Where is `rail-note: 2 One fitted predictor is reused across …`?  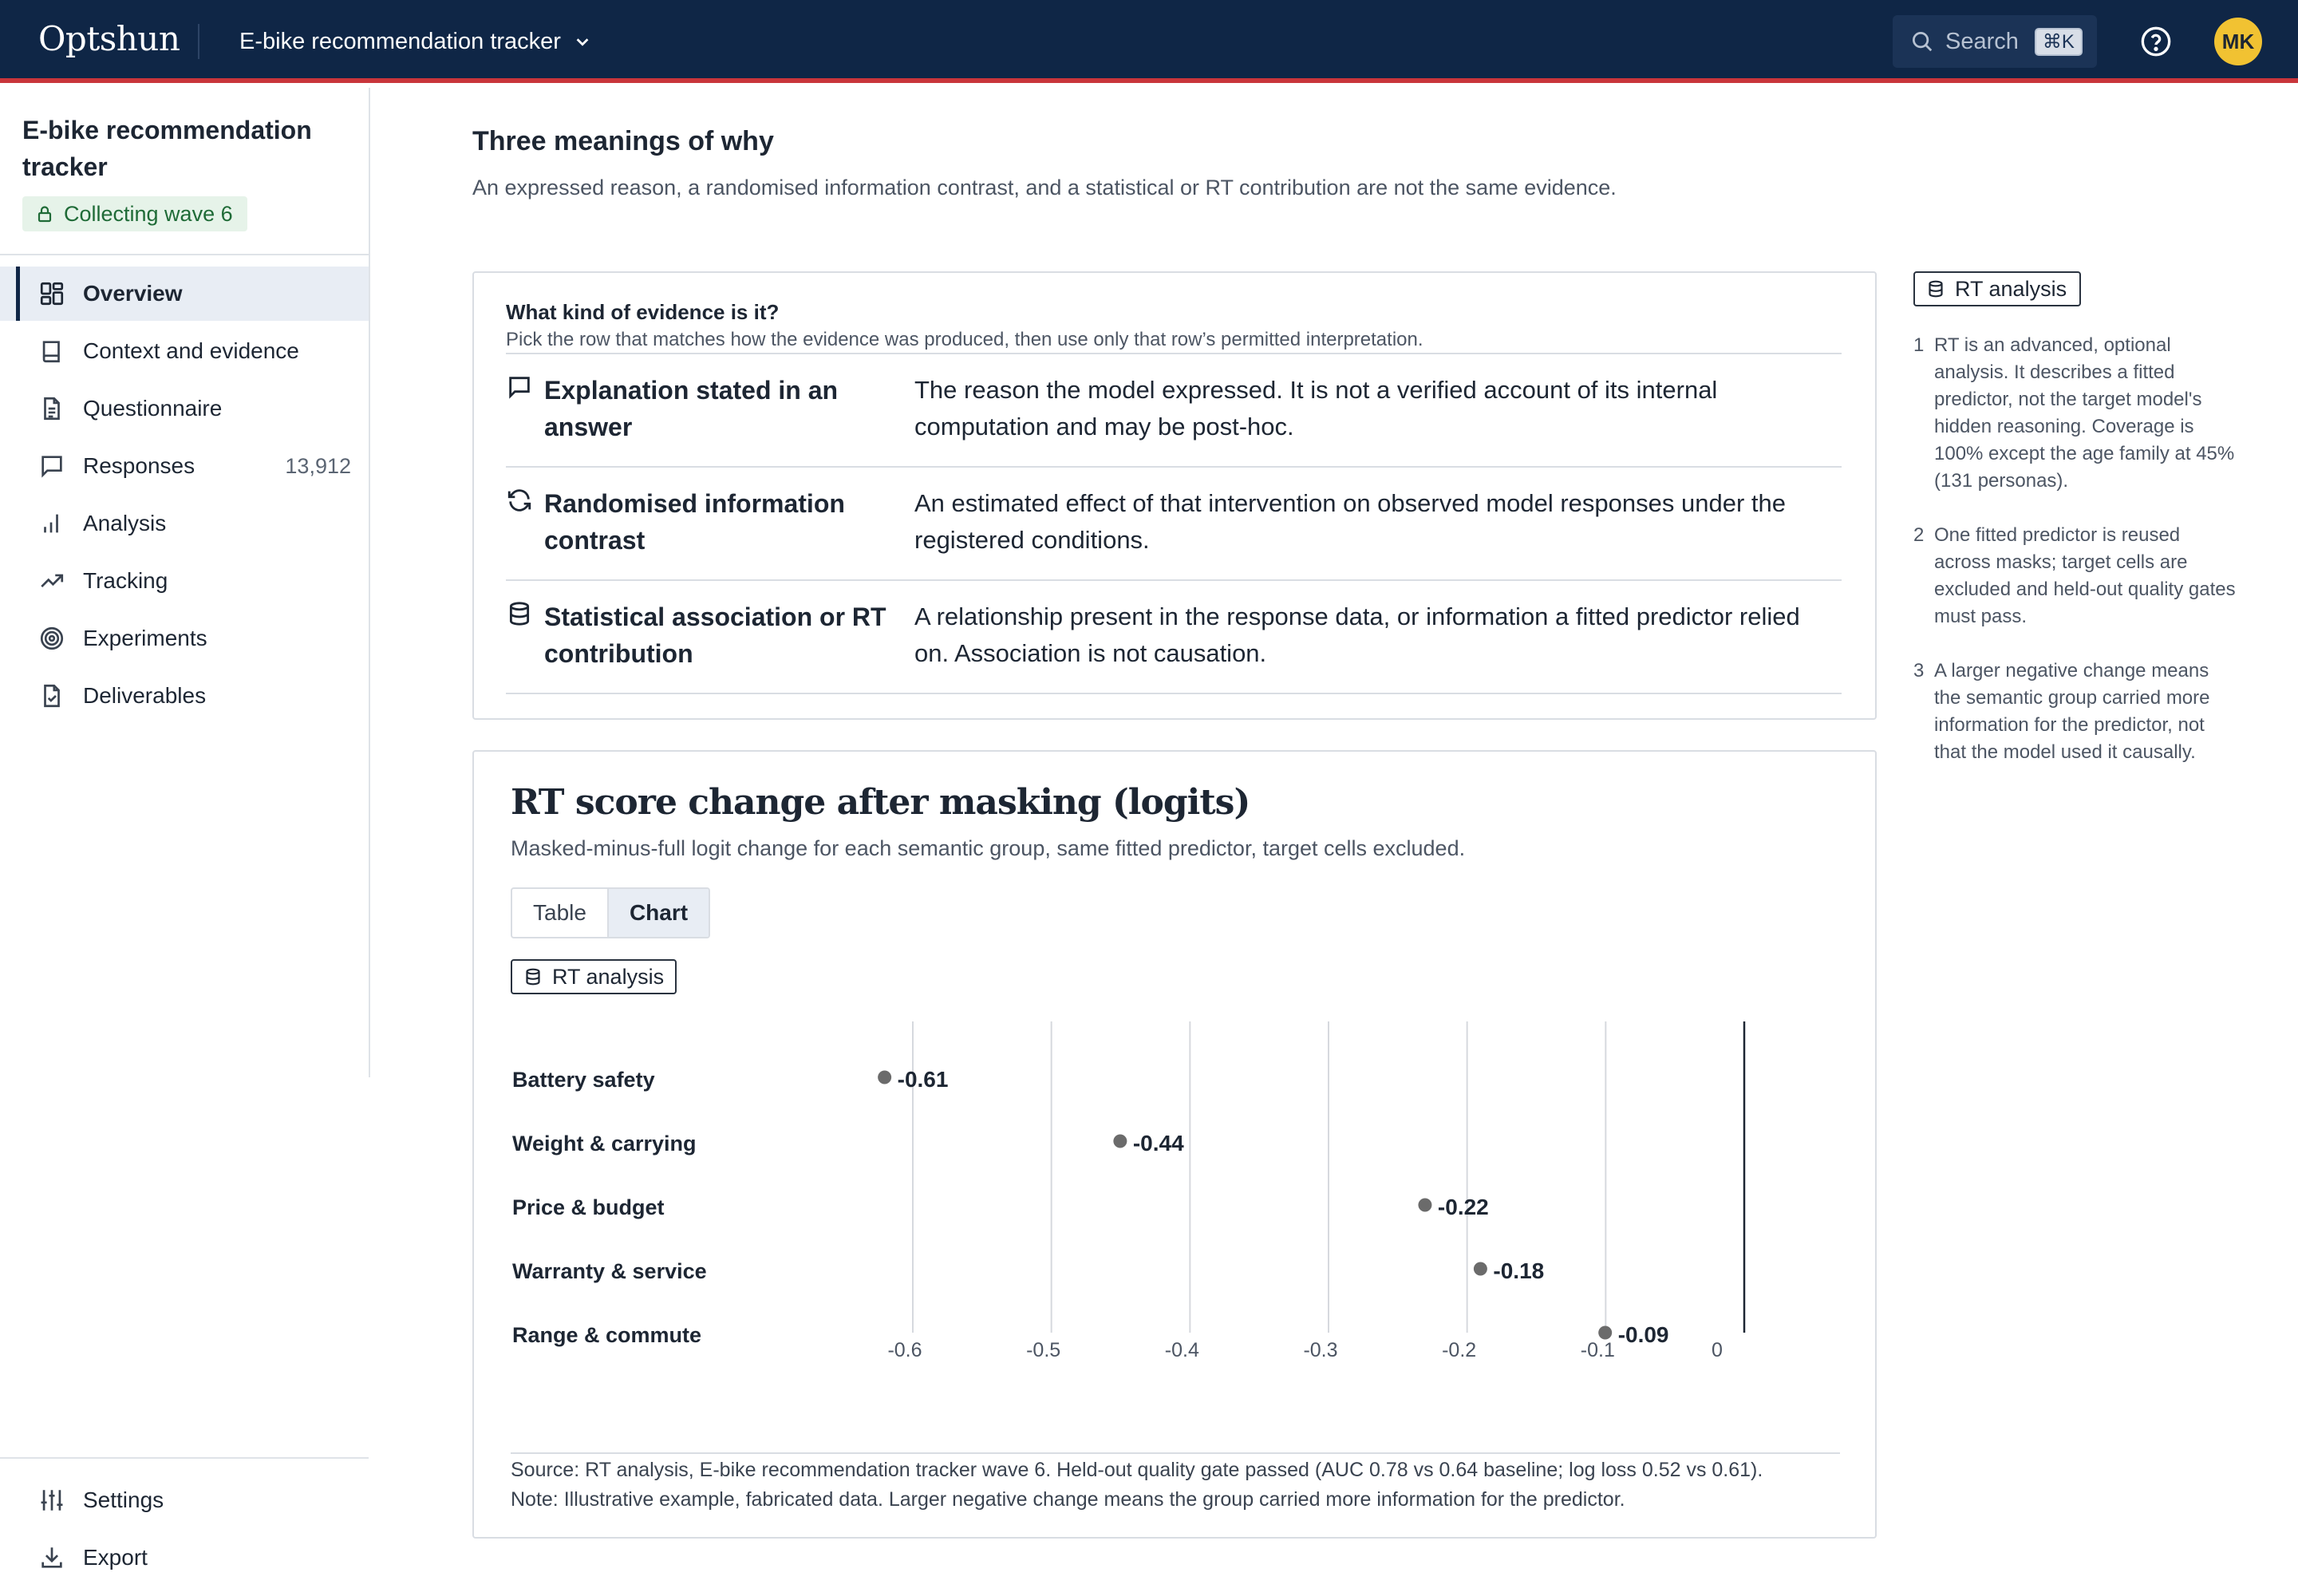 rail-note: 2 One fitted predictor is reused across … is located at coordinates (2081, 576).